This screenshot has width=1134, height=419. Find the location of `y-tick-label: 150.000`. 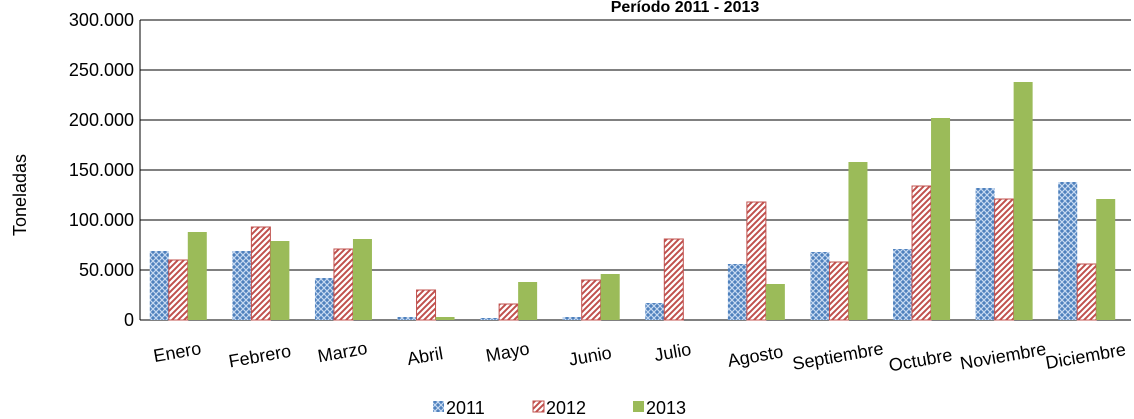

y-tick-label: 150.000 is located at coordinates (101, 170).